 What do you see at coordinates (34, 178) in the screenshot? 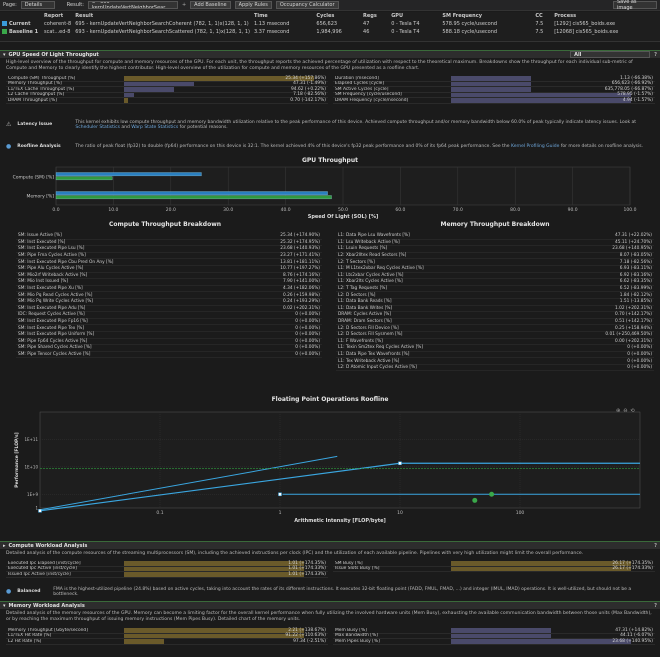
I see `y-category-label: Compute (SM) [%]` at bounding box center [34, 178].